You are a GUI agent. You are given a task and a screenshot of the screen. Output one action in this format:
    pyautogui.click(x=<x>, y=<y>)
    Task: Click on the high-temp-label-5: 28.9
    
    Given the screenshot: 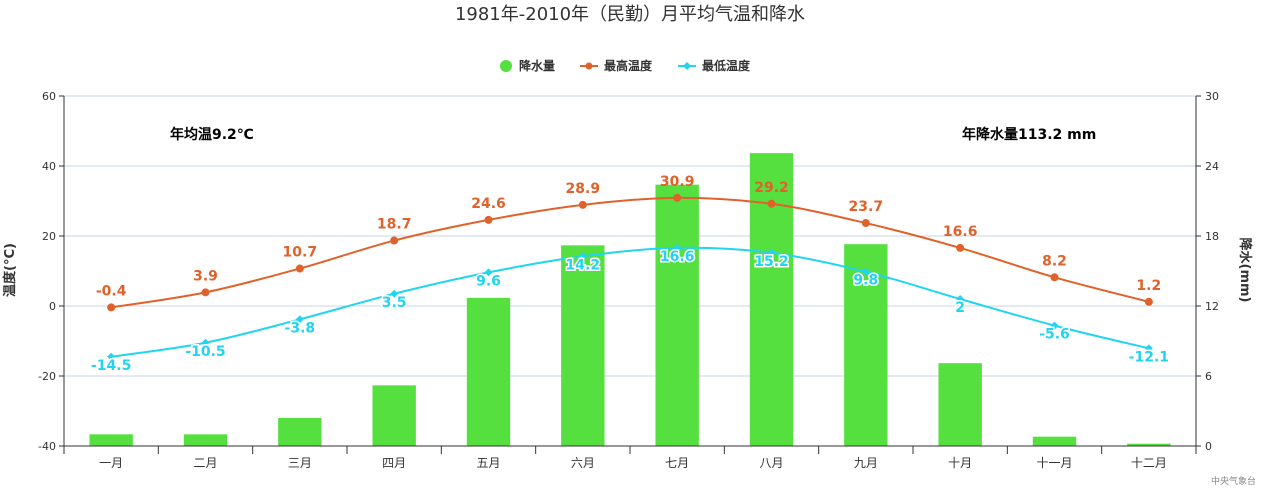 What is the action you would take?
    pyautogui.click(x=583, y=189)
    